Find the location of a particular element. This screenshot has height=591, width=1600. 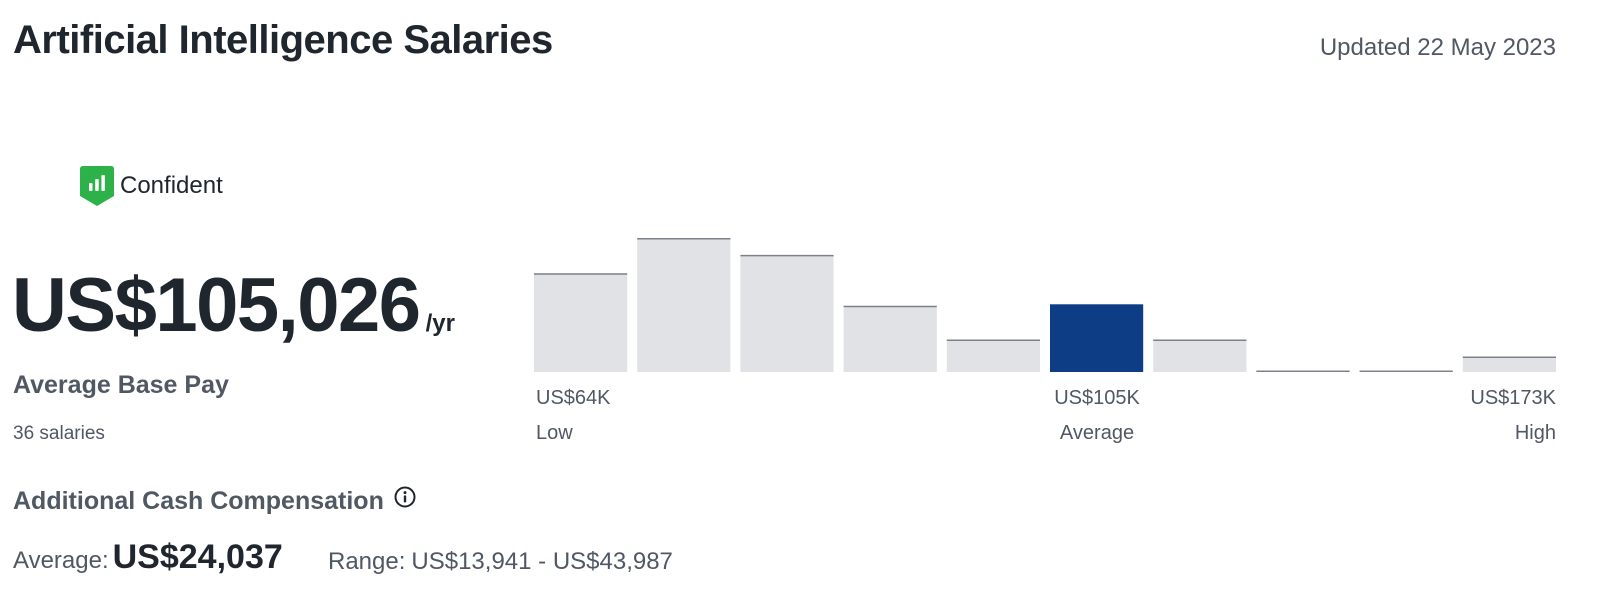

additional-cash-average: Average: US$24,037 is located at coordinates (148, 557).